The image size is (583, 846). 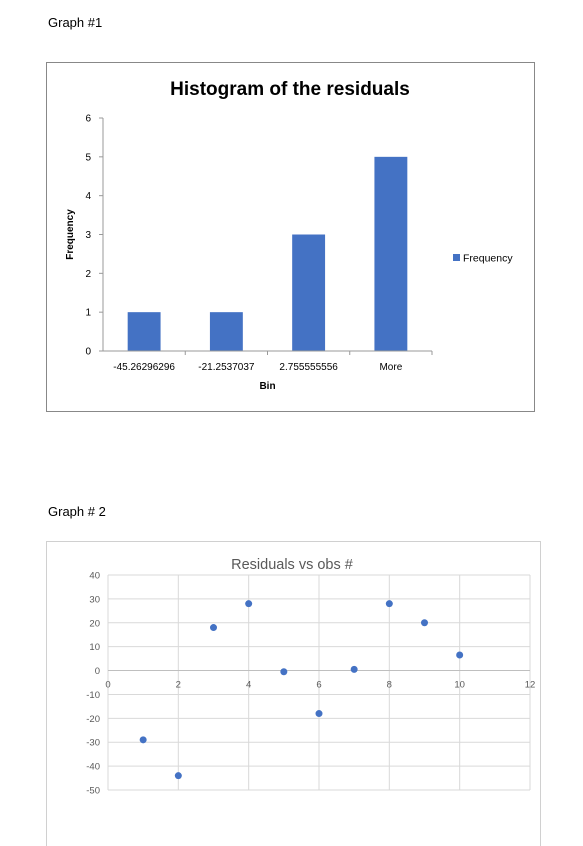 What do you see at coordinates (94, 623) in the screenshot?
I see `chart2-y-tick-label: 20` at bounding box center [94, 623].